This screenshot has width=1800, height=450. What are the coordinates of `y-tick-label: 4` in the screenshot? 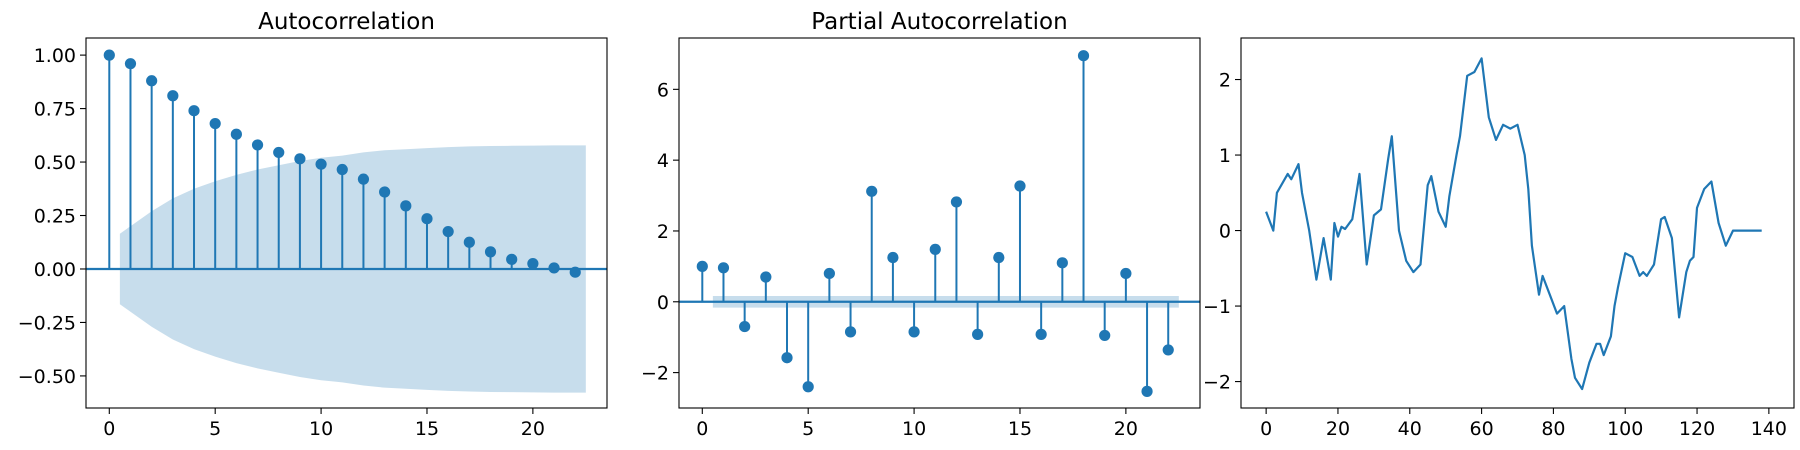 It's located at (663, 161).